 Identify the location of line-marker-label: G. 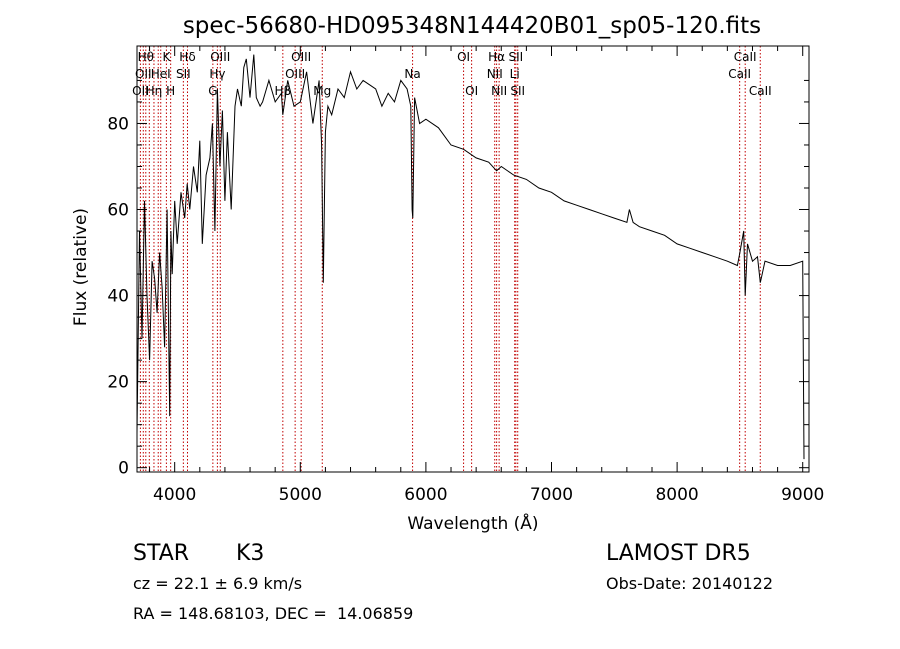
(212, 91).